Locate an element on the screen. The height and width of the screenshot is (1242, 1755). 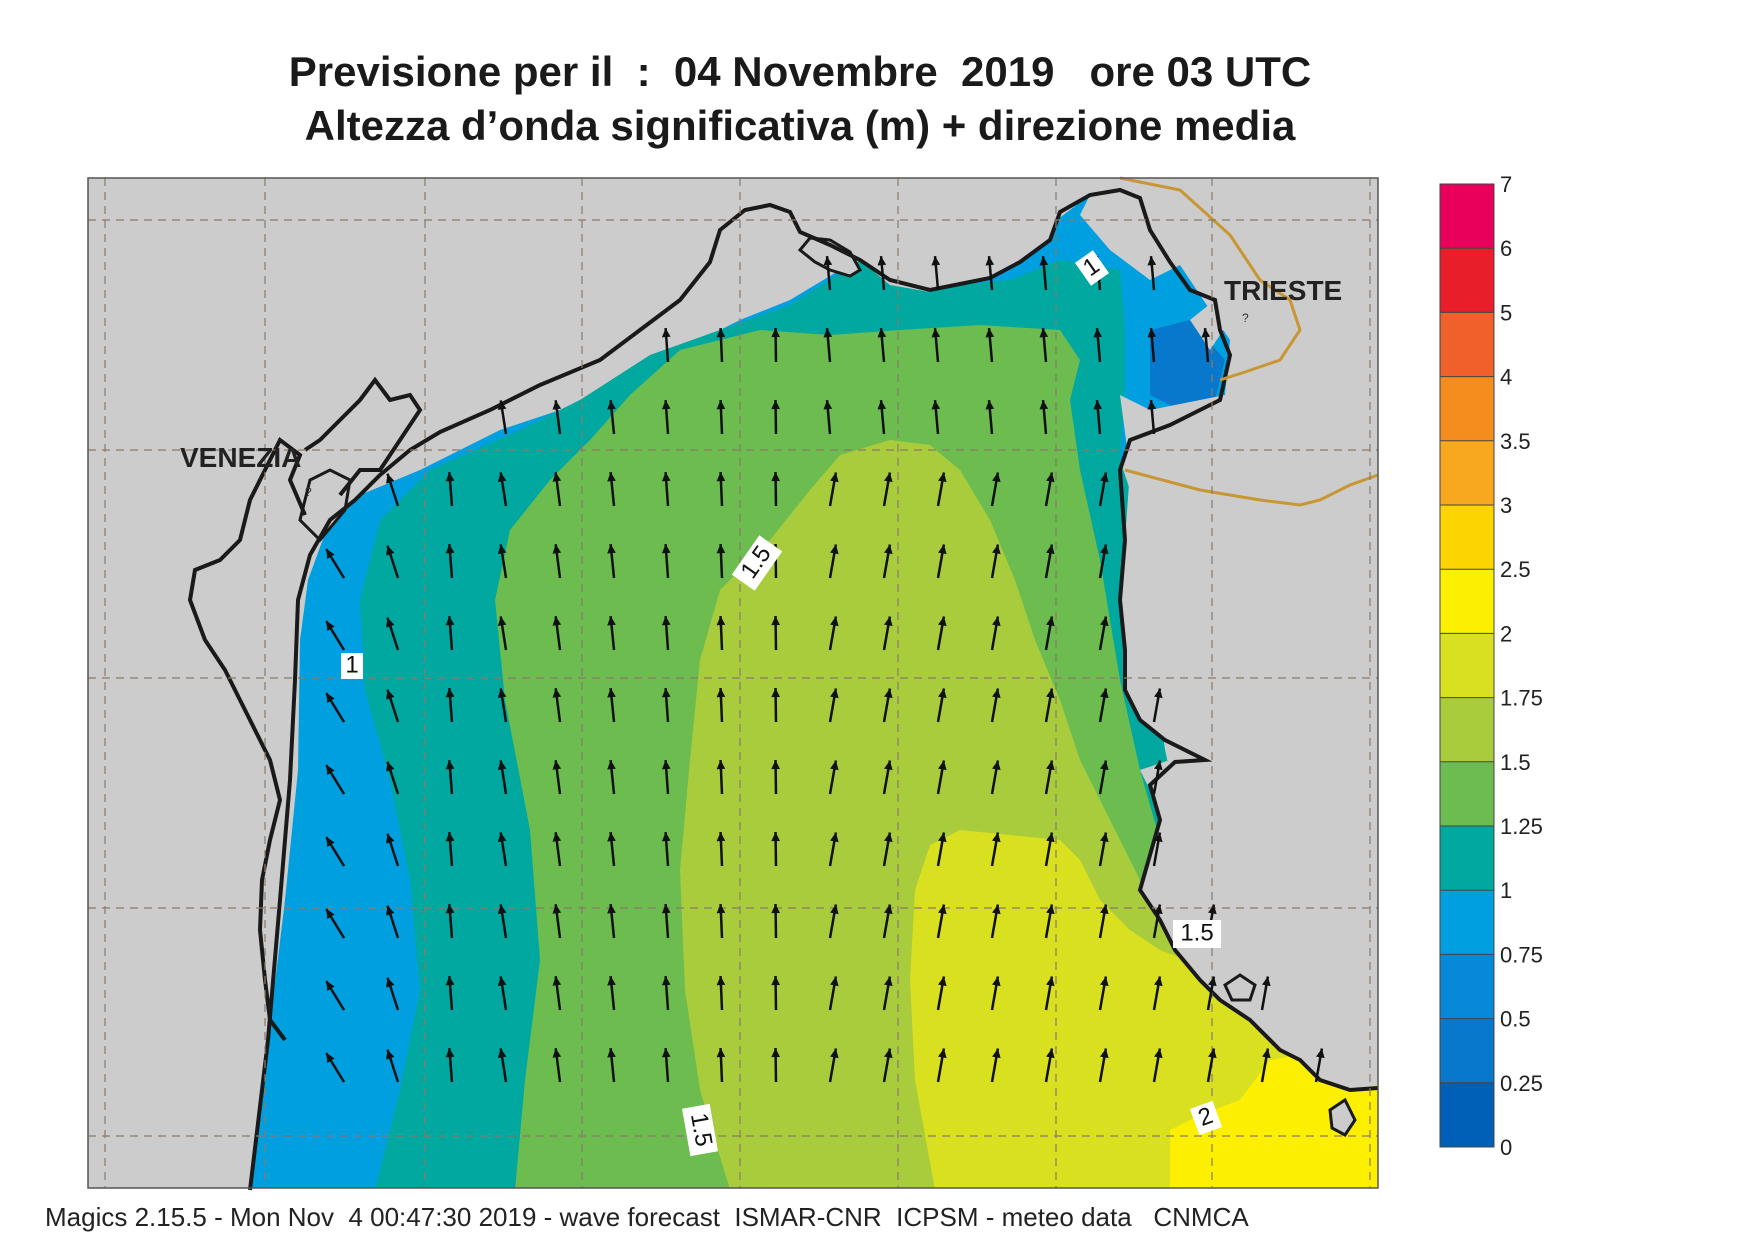
colorbar-tick-label: 2.5 is located at coordinates (1515, 569).